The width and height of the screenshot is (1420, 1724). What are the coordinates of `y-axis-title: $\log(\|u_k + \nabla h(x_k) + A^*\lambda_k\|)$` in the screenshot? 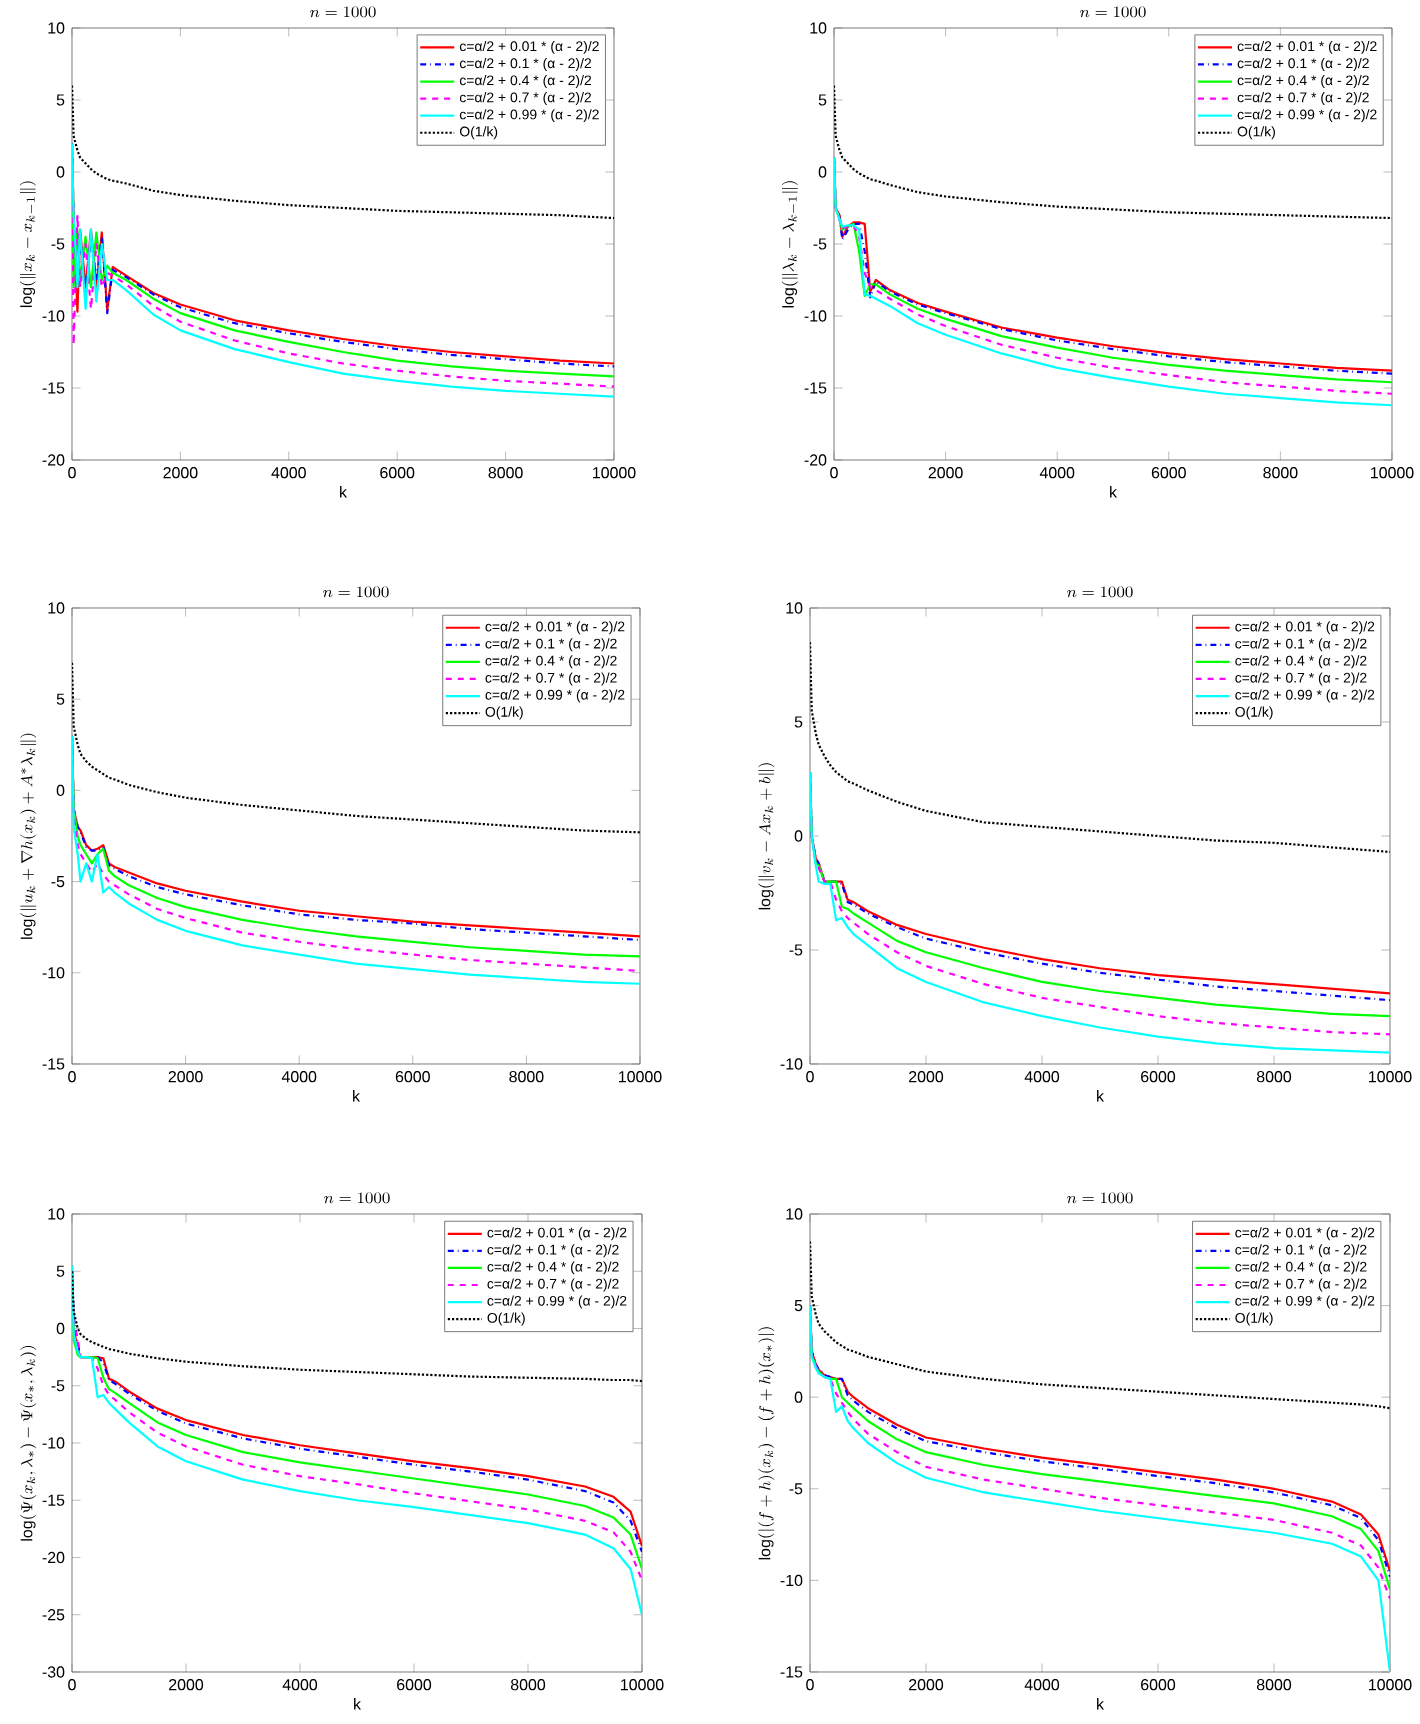 It's located at (27, 836).